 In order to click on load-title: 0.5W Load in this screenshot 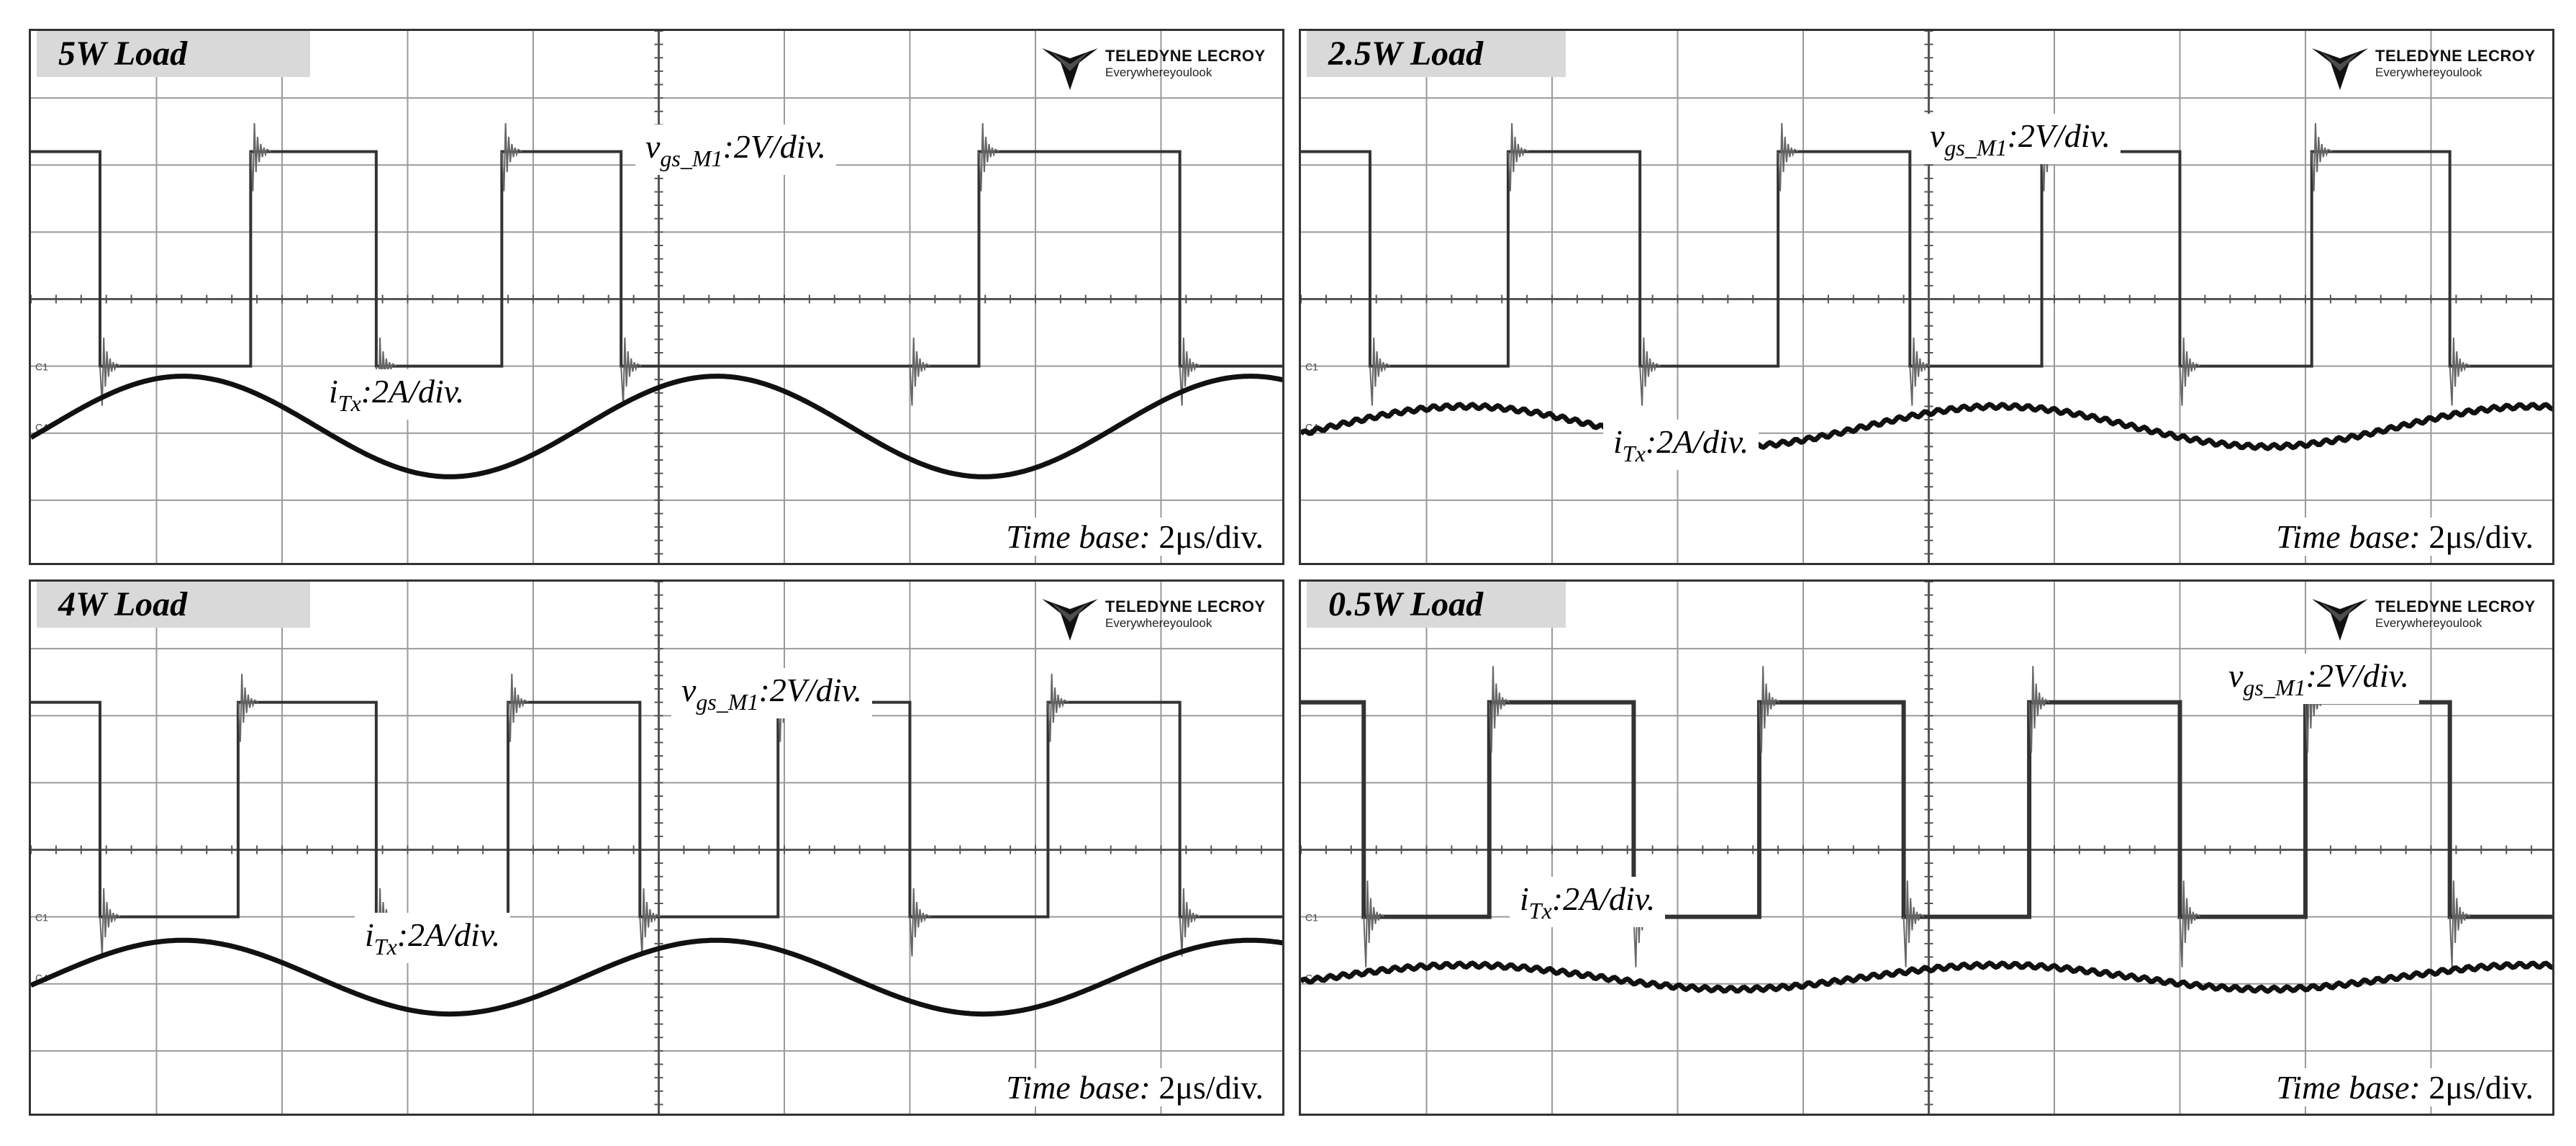, I will do `click(1436, 605)`.